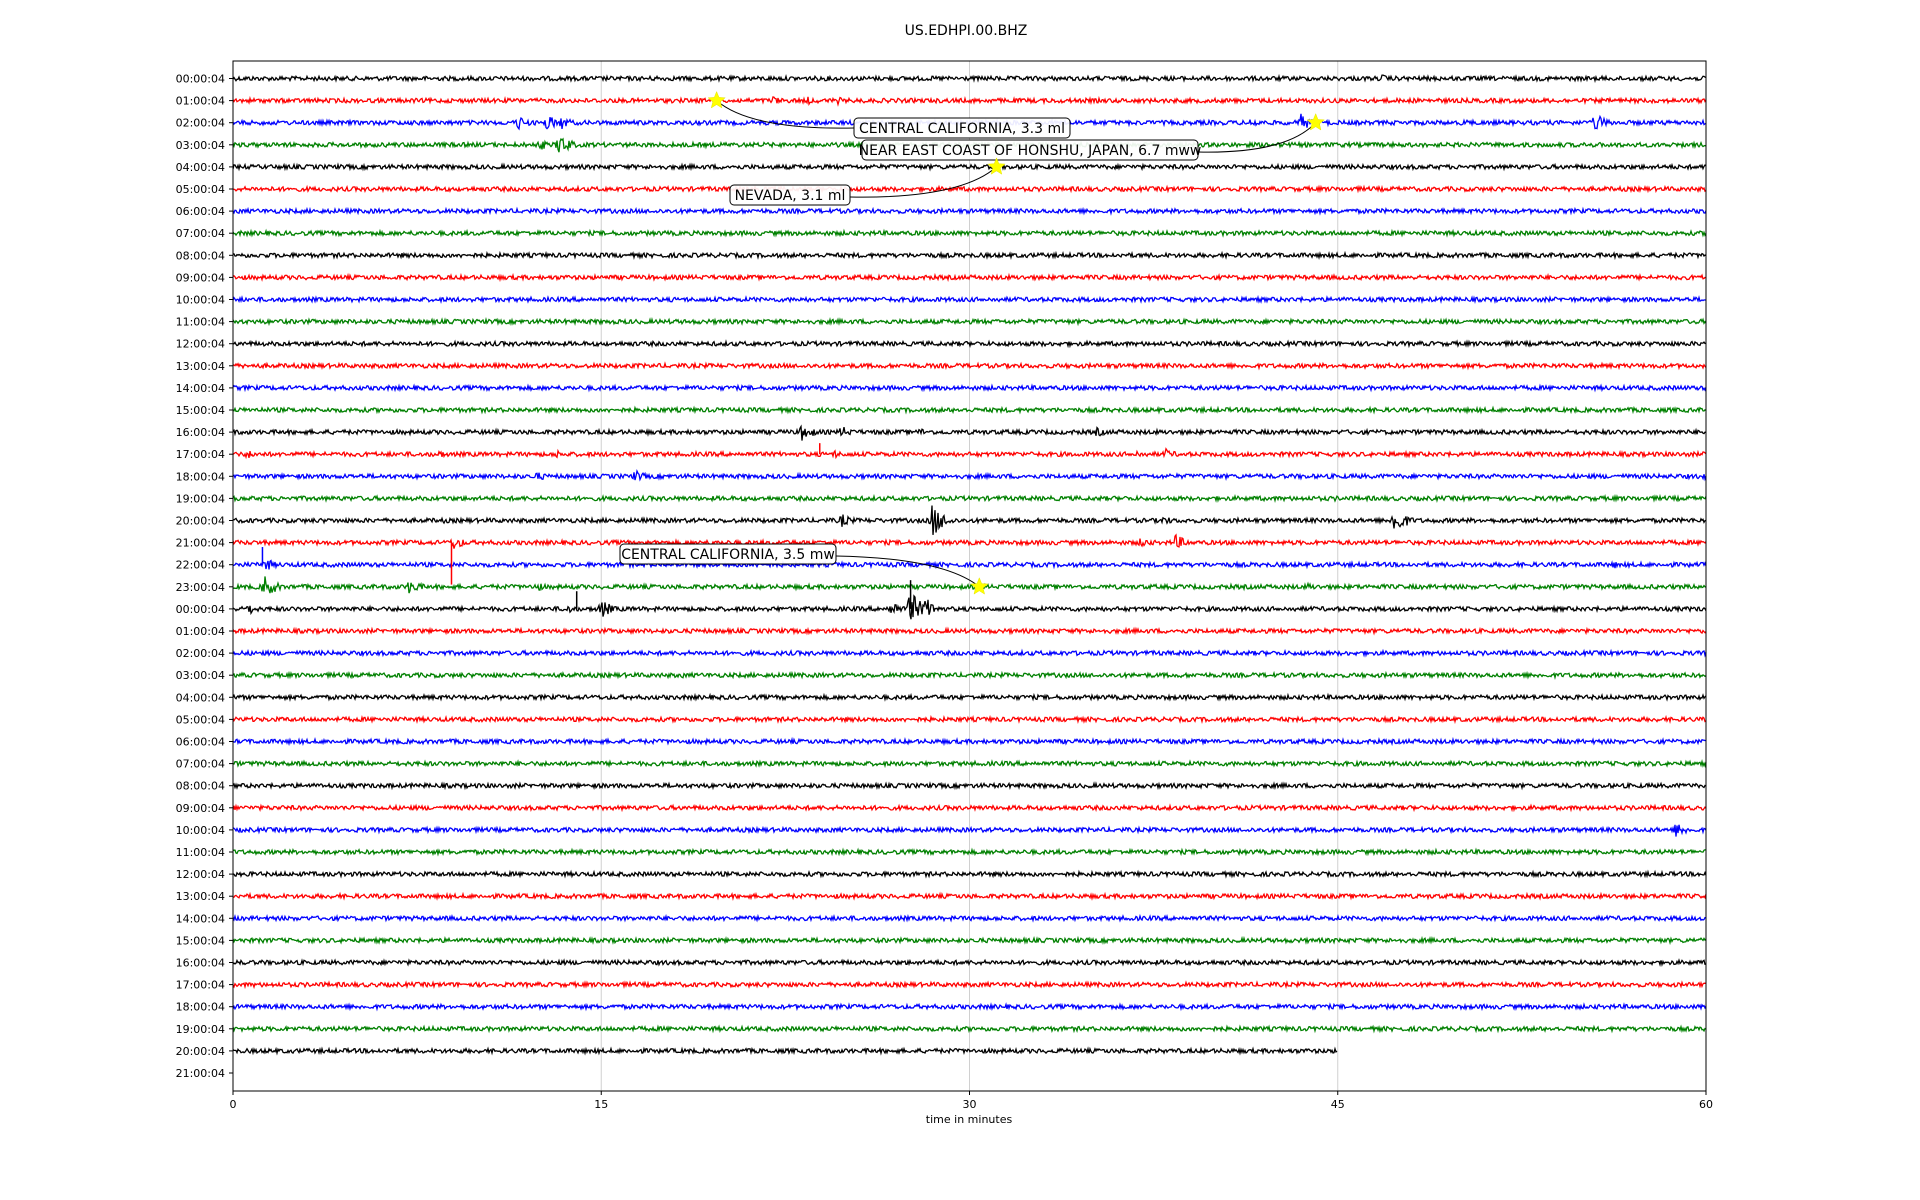  Describe the element at coordinates (970, 1104) in the screenshot. I see `x-tick-label: 30` at that location.